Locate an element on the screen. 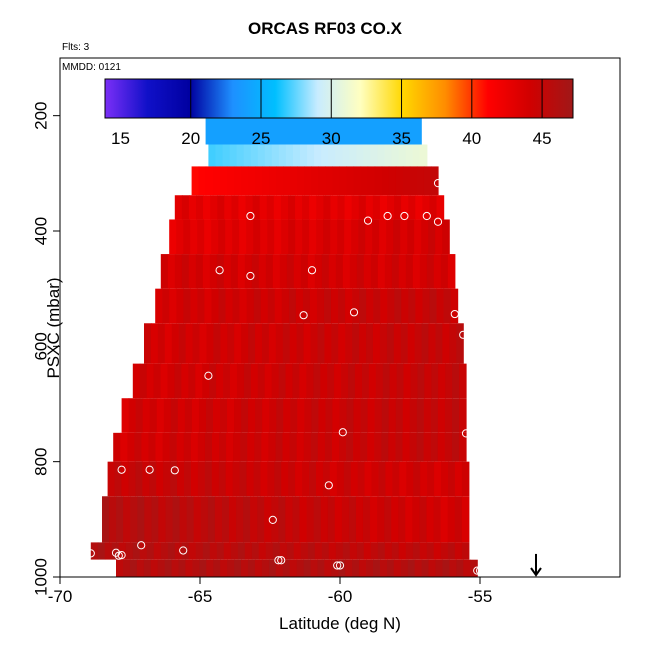  colorbar-tick-label: 40 is located at coordinates (471, 138).